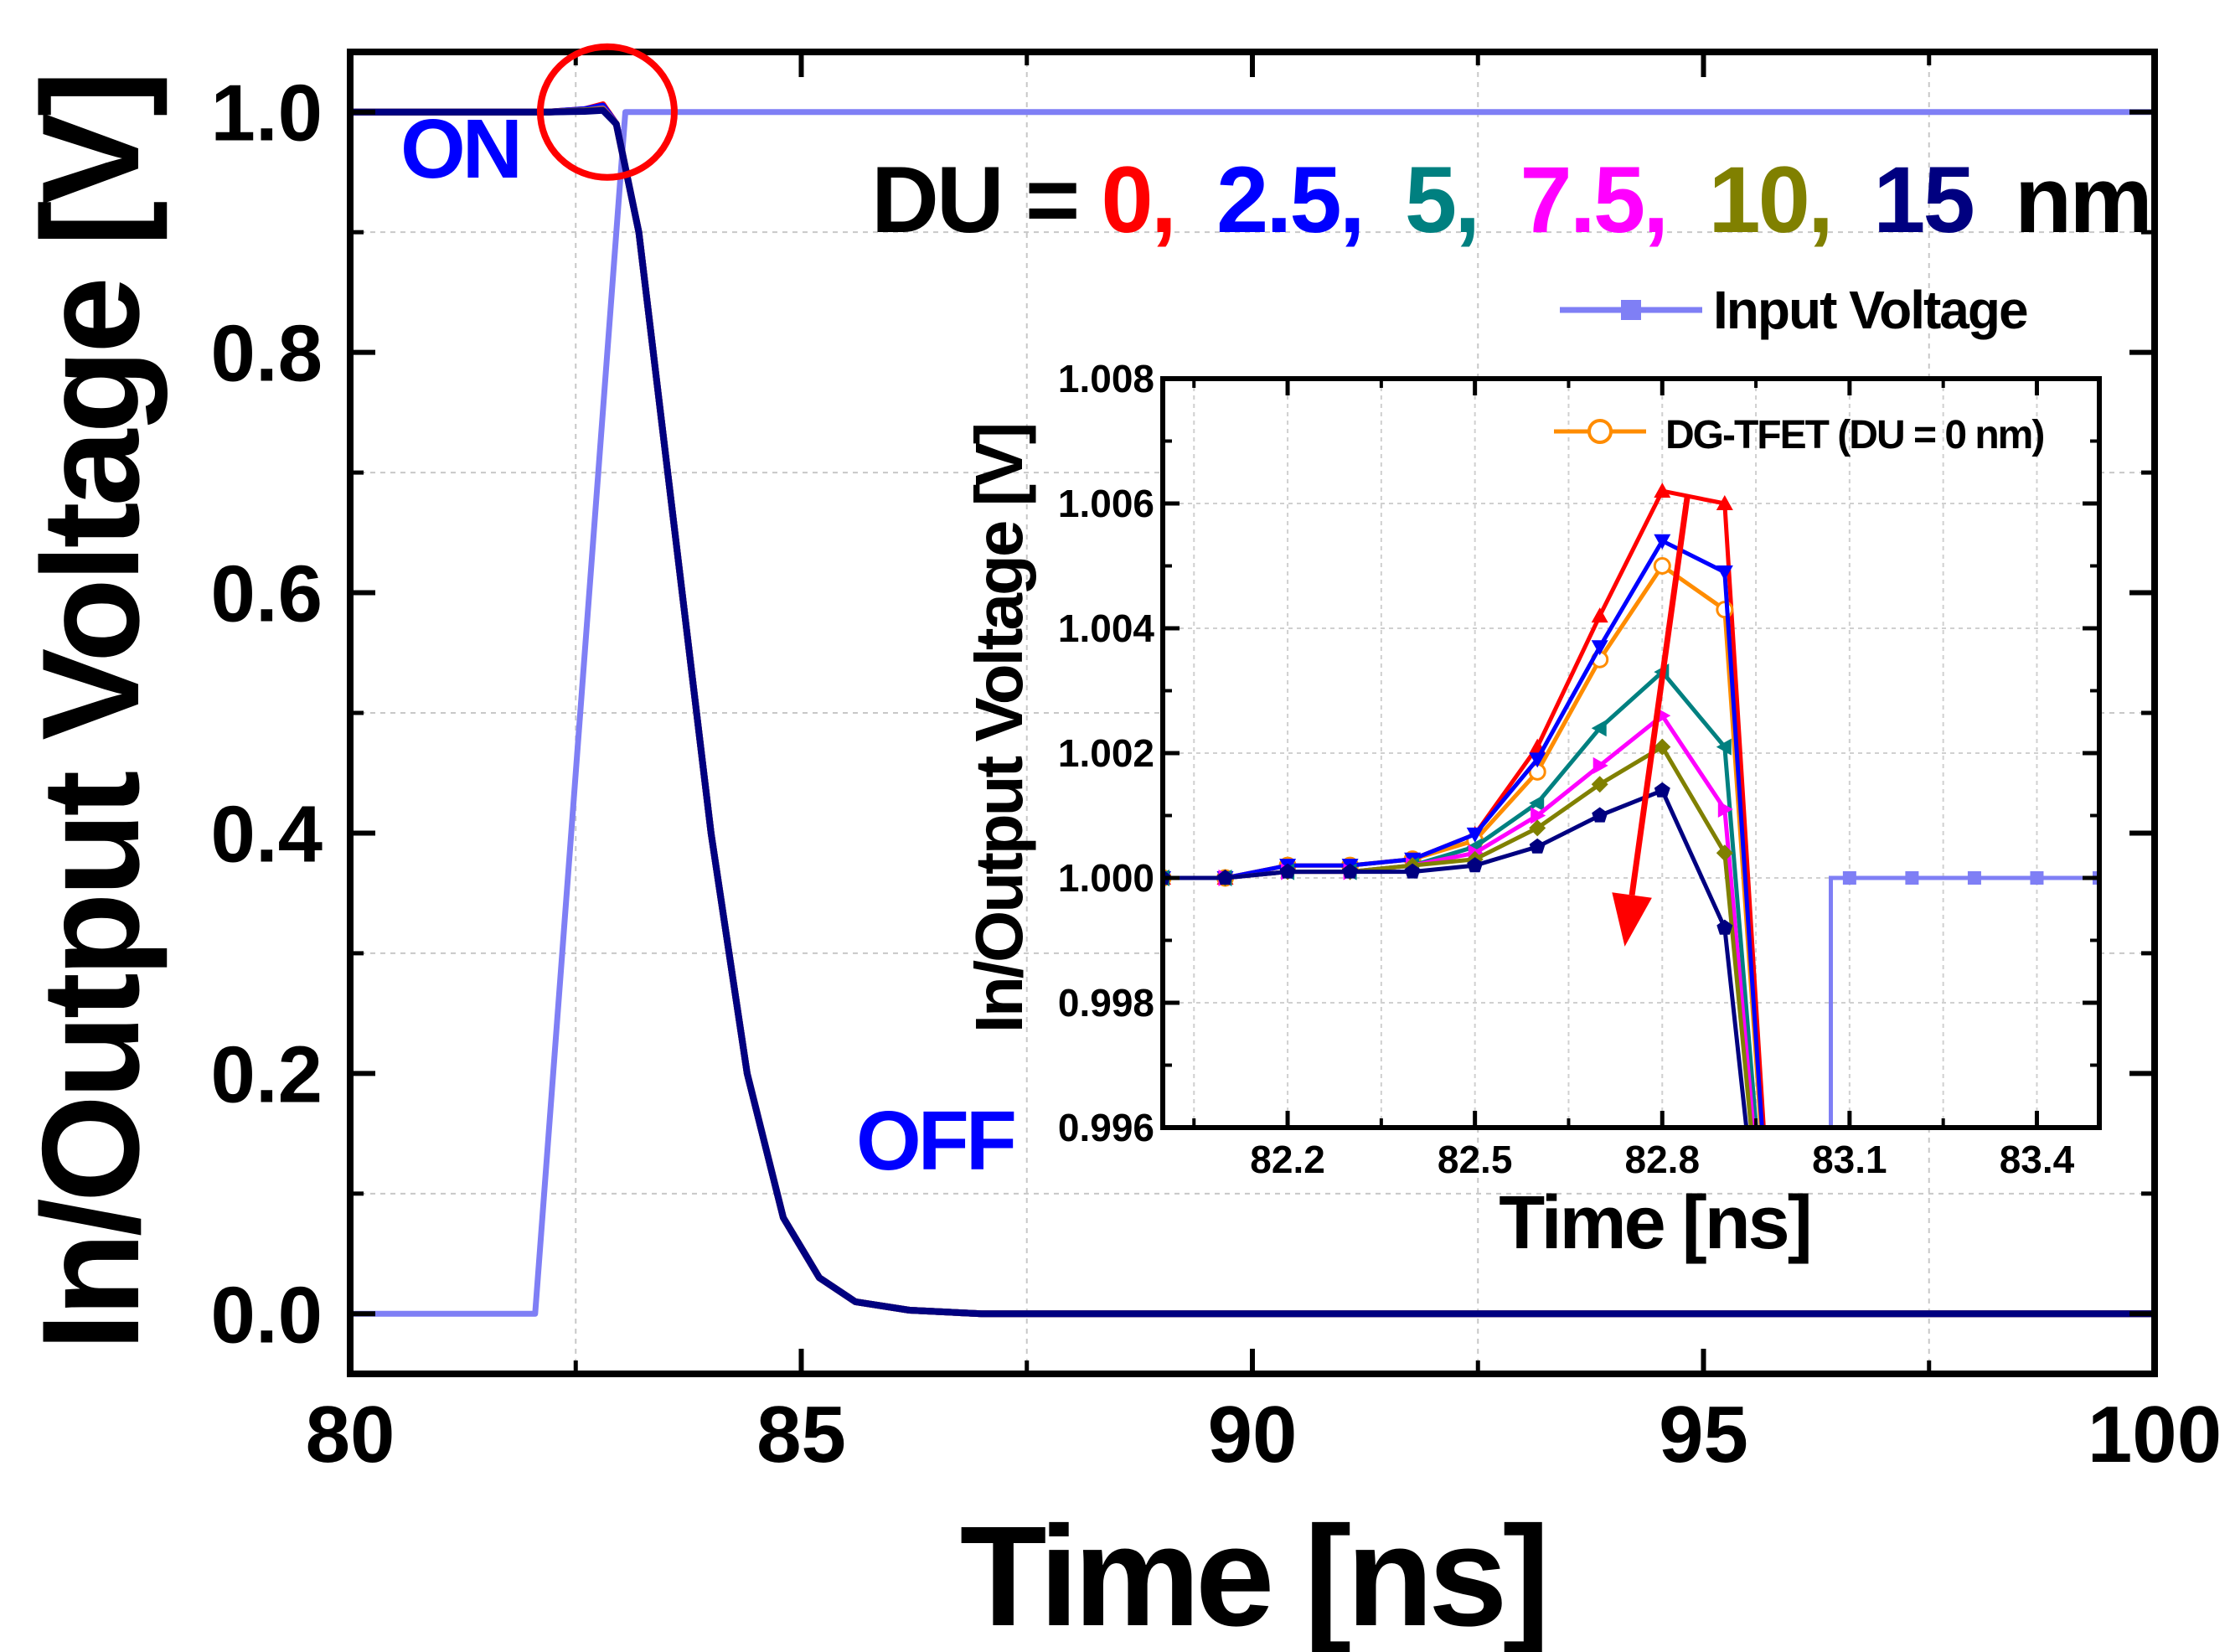  I want to click on inset-x-tick-label: 83.1, so click(1849, 1159).